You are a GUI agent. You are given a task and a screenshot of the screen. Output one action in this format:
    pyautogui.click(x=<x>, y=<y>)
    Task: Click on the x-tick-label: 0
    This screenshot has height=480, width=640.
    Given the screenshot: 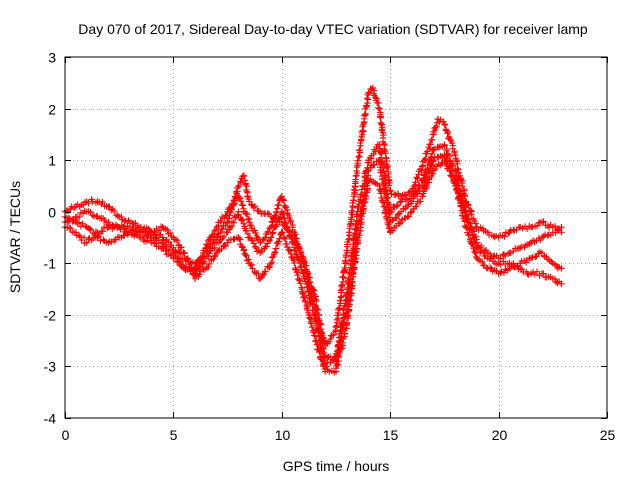 What is the action you would take?
    pyautogui.click(x=66, y=435)
    